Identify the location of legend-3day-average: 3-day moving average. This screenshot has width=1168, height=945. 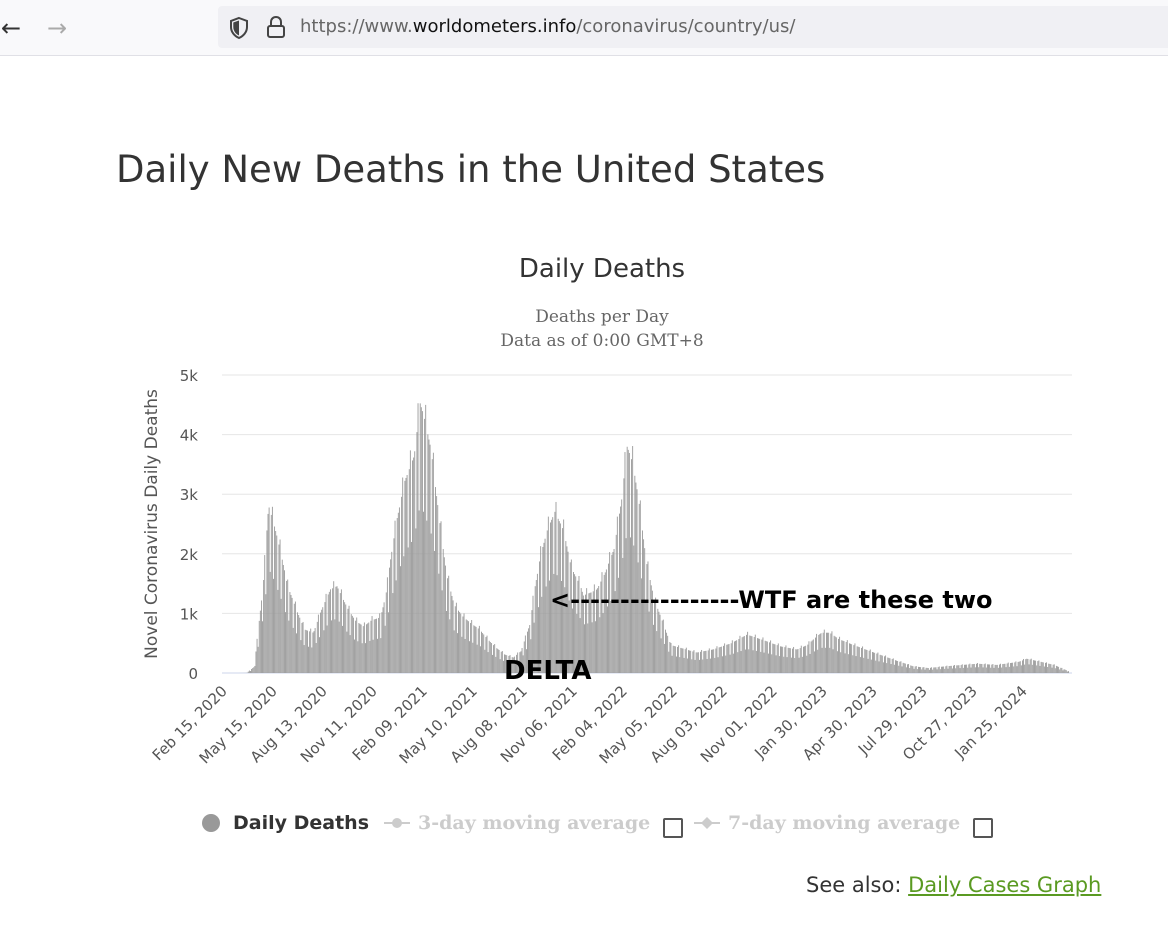
(534, 823).